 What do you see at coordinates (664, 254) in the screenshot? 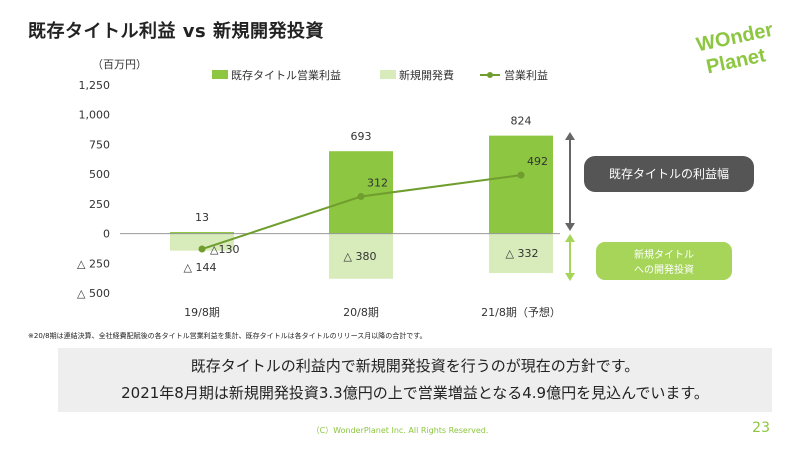
I see `development-investment-callout-line-1: 新規タイトル` at bounding box center [664, 254].